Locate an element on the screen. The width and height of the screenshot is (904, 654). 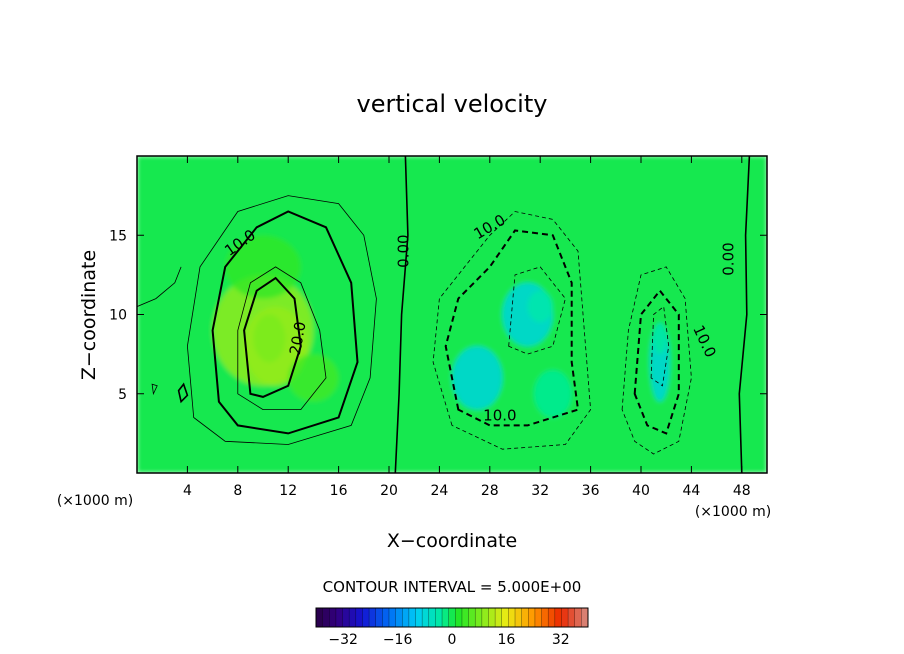
x-tick-label: 8 is located at coordinates (237, 491).